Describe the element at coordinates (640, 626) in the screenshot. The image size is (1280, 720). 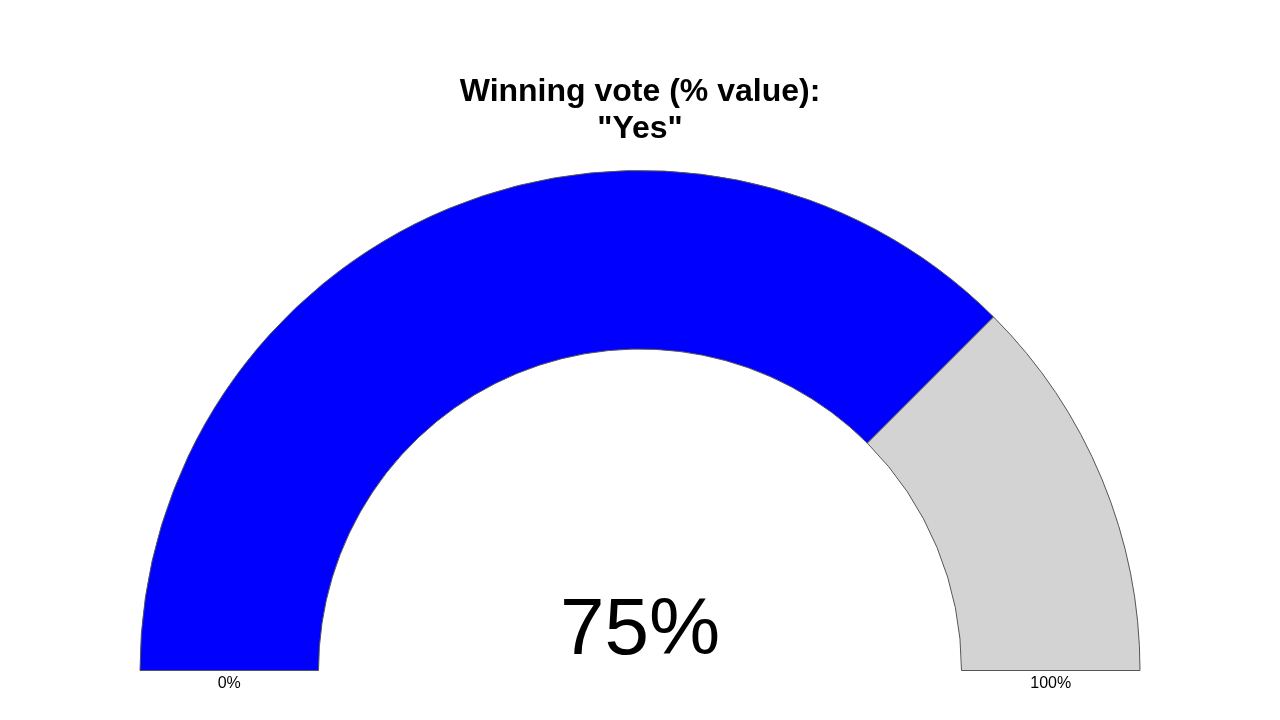
I see `data-label: 75%` at that location.